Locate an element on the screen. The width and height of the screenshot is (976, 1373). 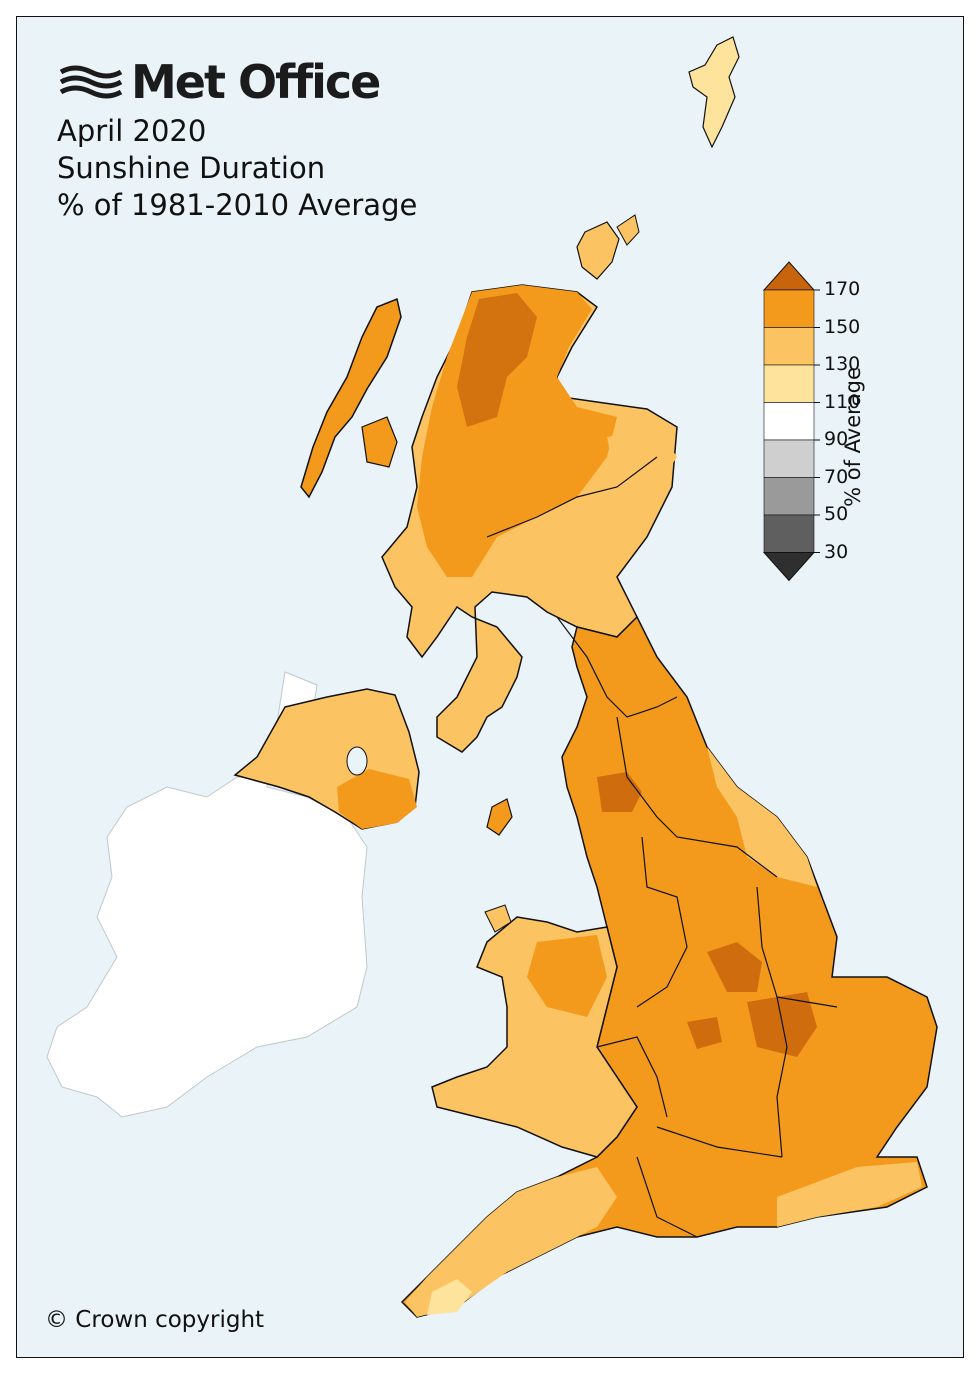
legend-tick-label: 90 is located at coordinates (836, 439).